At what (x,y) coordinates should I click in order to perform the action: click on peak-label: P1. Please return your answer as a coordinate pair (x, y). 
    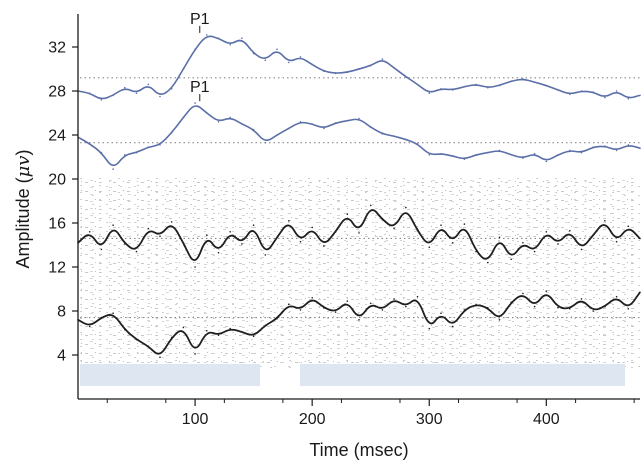
    Looking at the image, I should click on (200, 19).